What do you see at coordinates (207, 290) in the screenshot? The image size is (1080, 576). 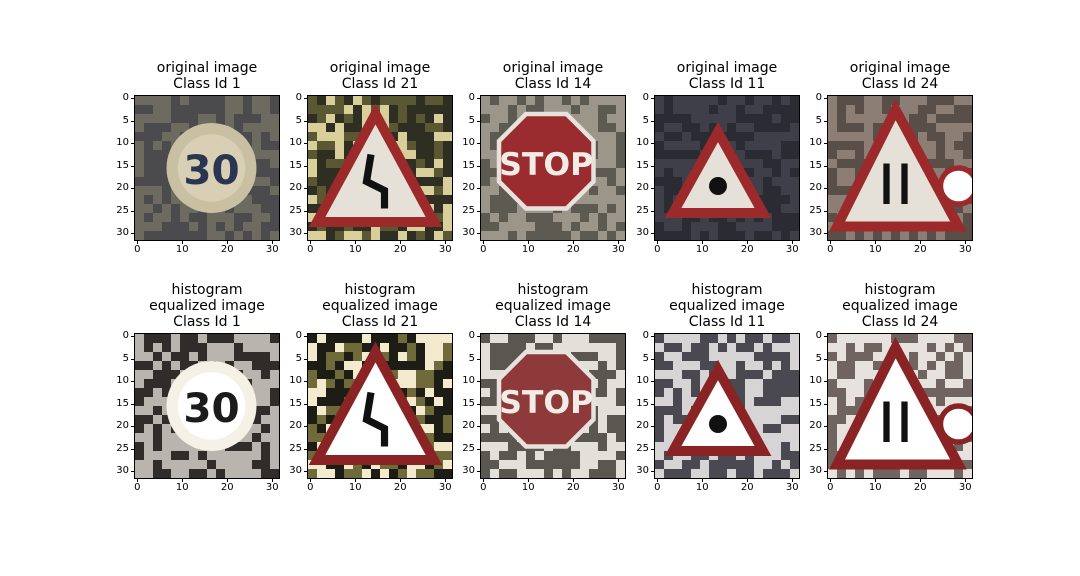 I see `panel-title-line: histogram` at bounding box center [207, 290].